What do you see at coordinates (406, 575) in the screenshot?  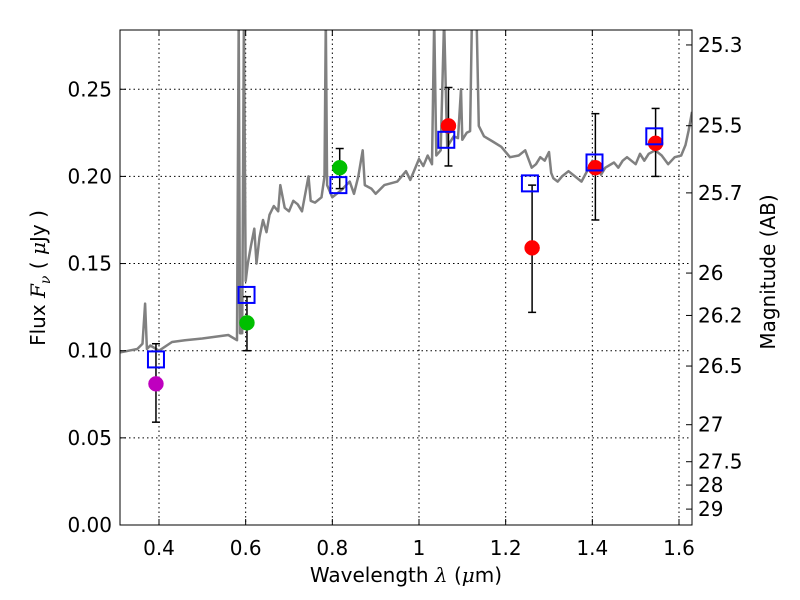 I see `x-axis-label: Wavelength λ (μm)` at bounding box center [406, 575].